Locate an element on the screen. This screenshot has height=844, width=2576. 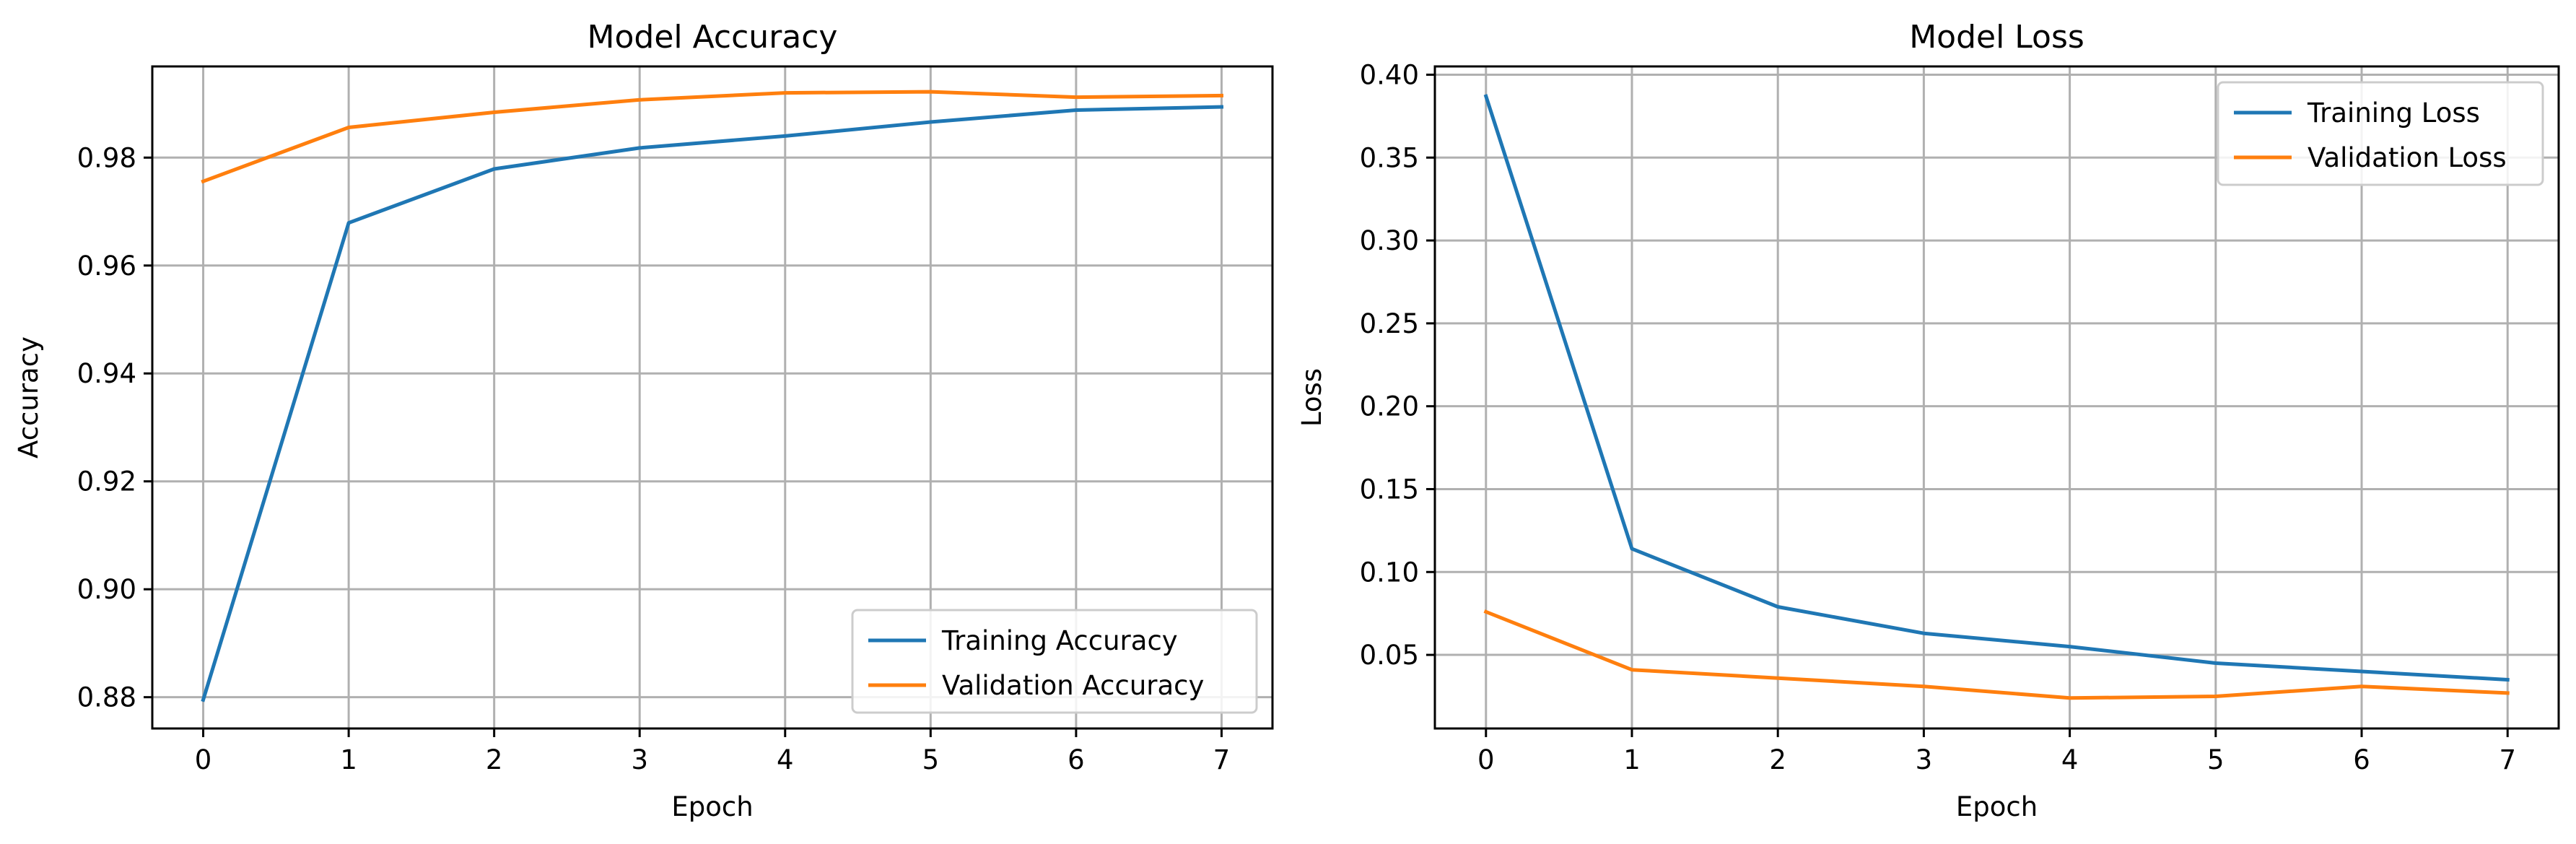
y-tick-label: 0.10 is located at coordinates (1389, 572).